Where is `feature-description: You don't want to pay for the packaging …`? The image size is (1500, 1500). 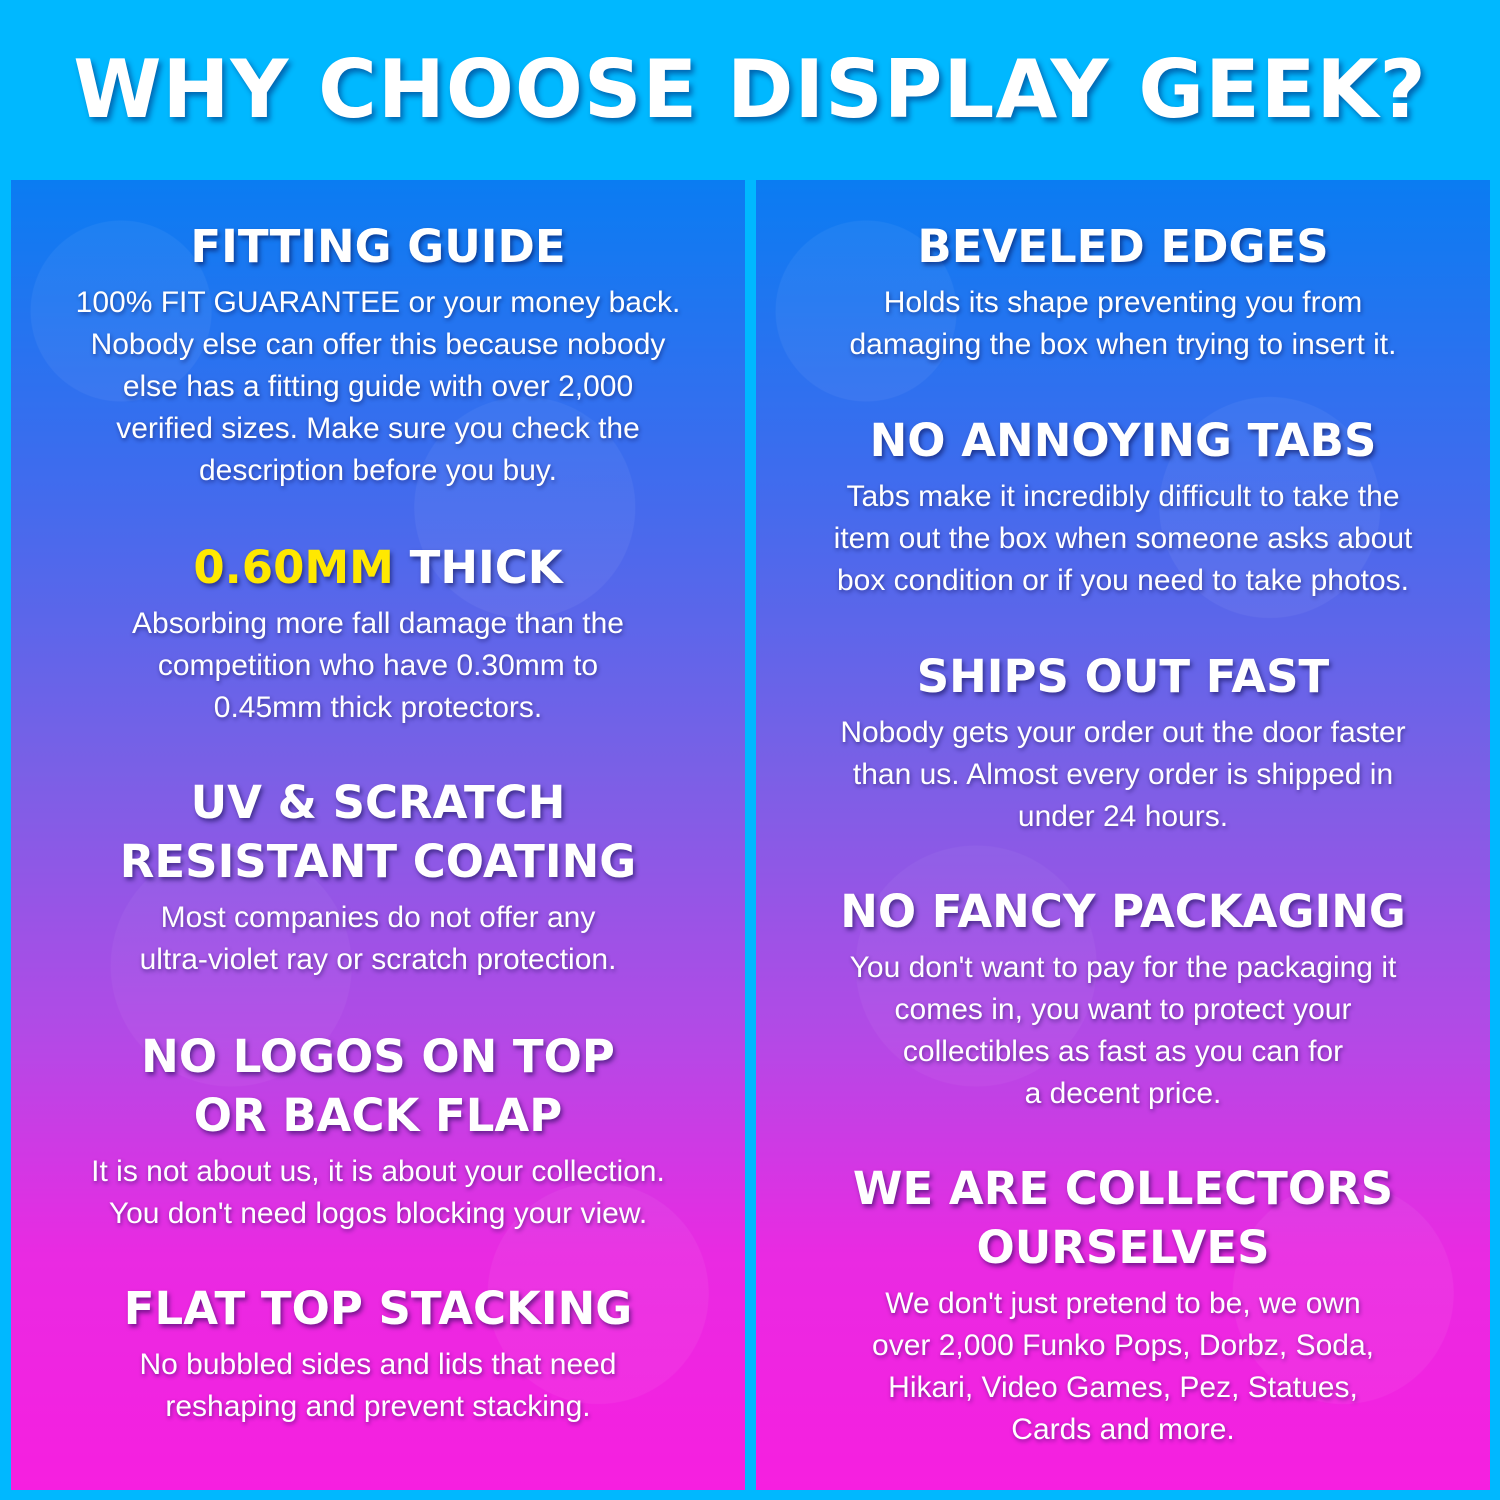
feature-description: You don't want to pay for the packaging … is located at coordinates (1123, 1031).